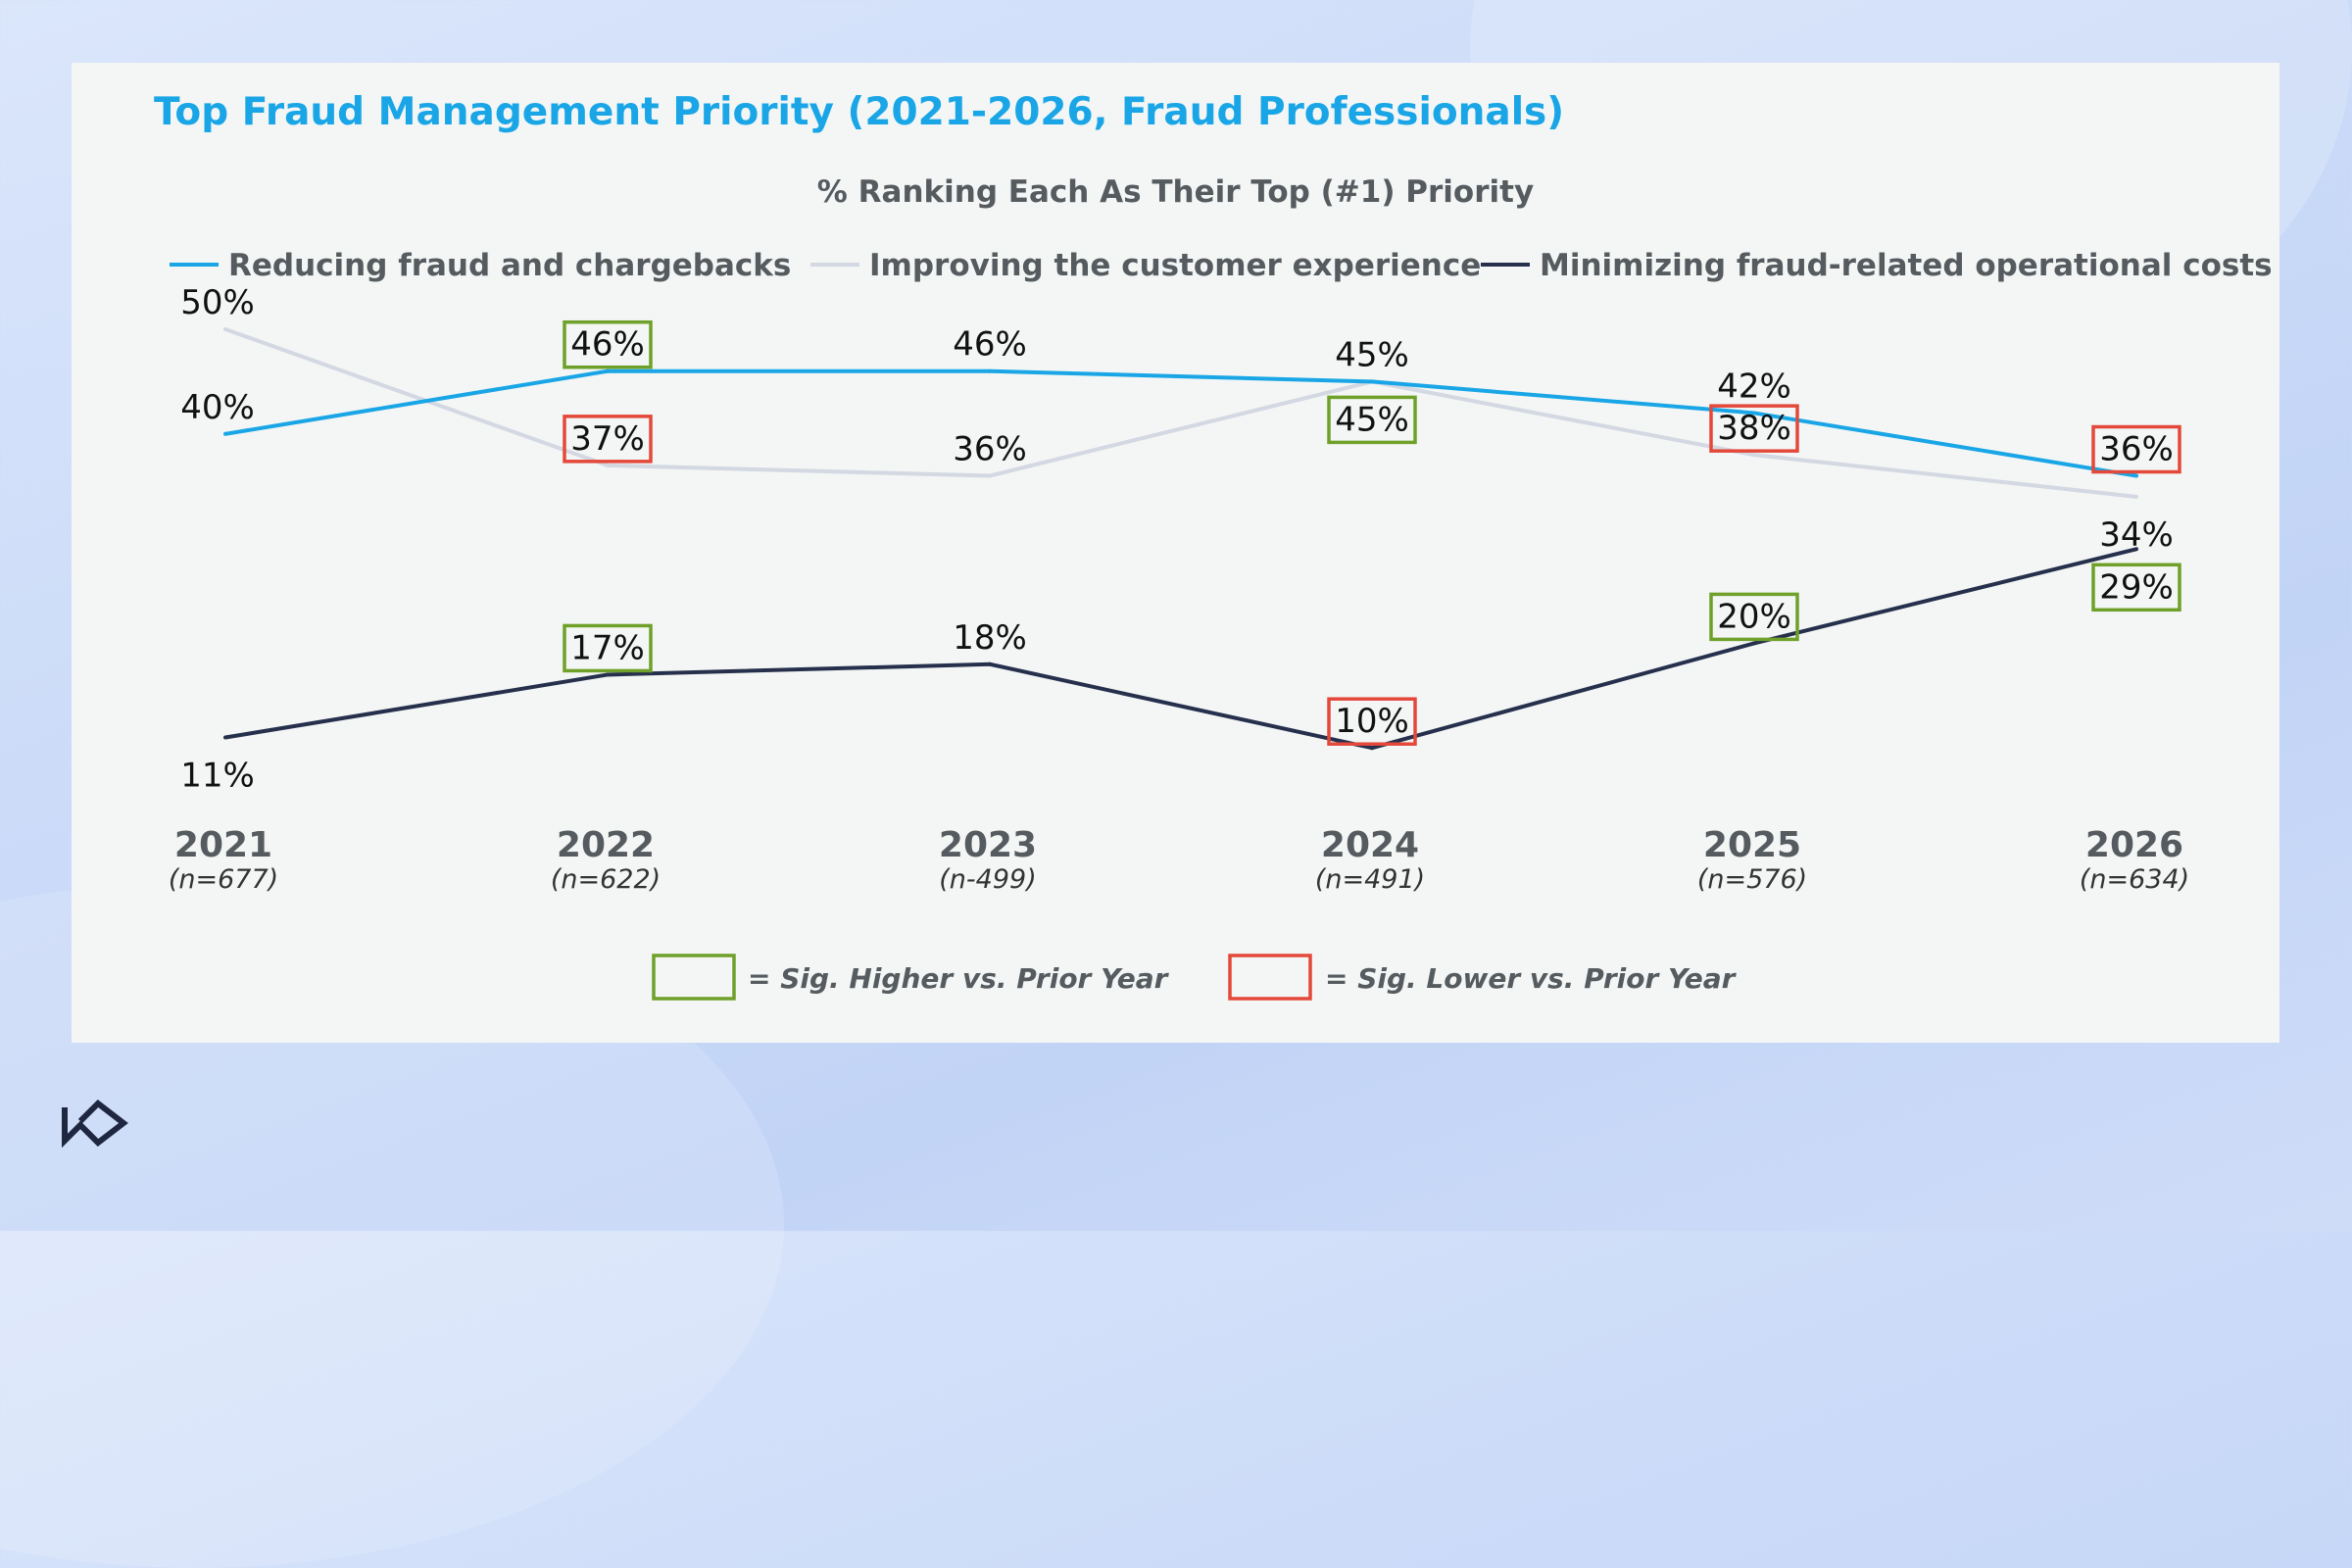  Describe the element at coordinates (959, 978) in the screenshot. I see `sig-higher-label: = Sig. Higher vs. Prior Year` at that location.